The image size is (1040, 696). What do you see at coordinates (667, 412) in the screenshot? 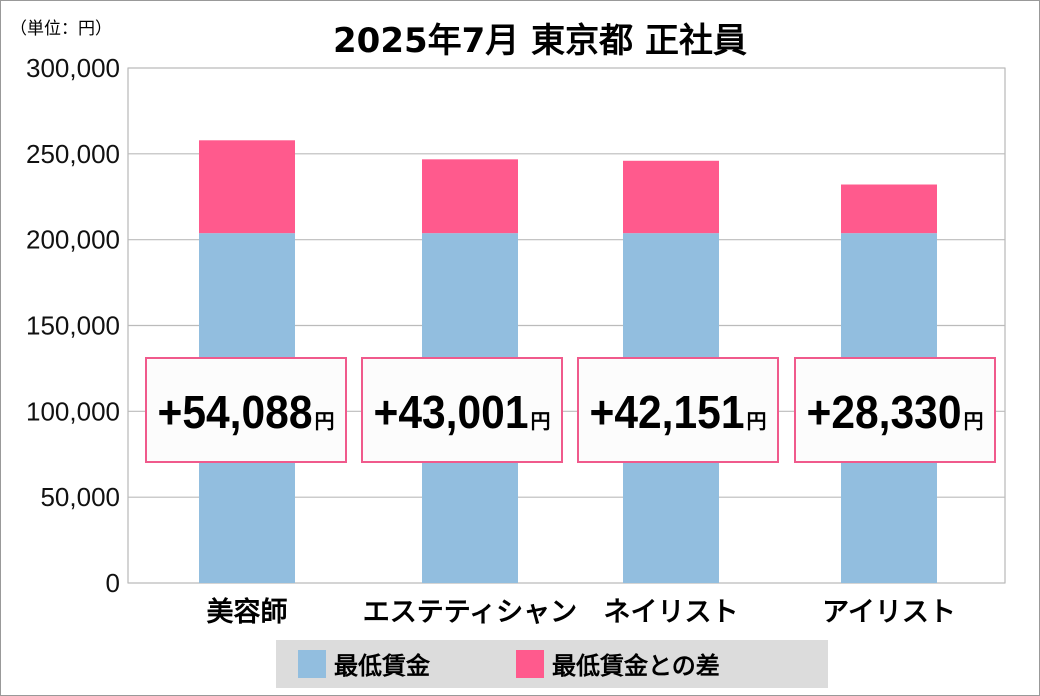
I see `difference-value: +42,151` at bounding box center [667, 412].